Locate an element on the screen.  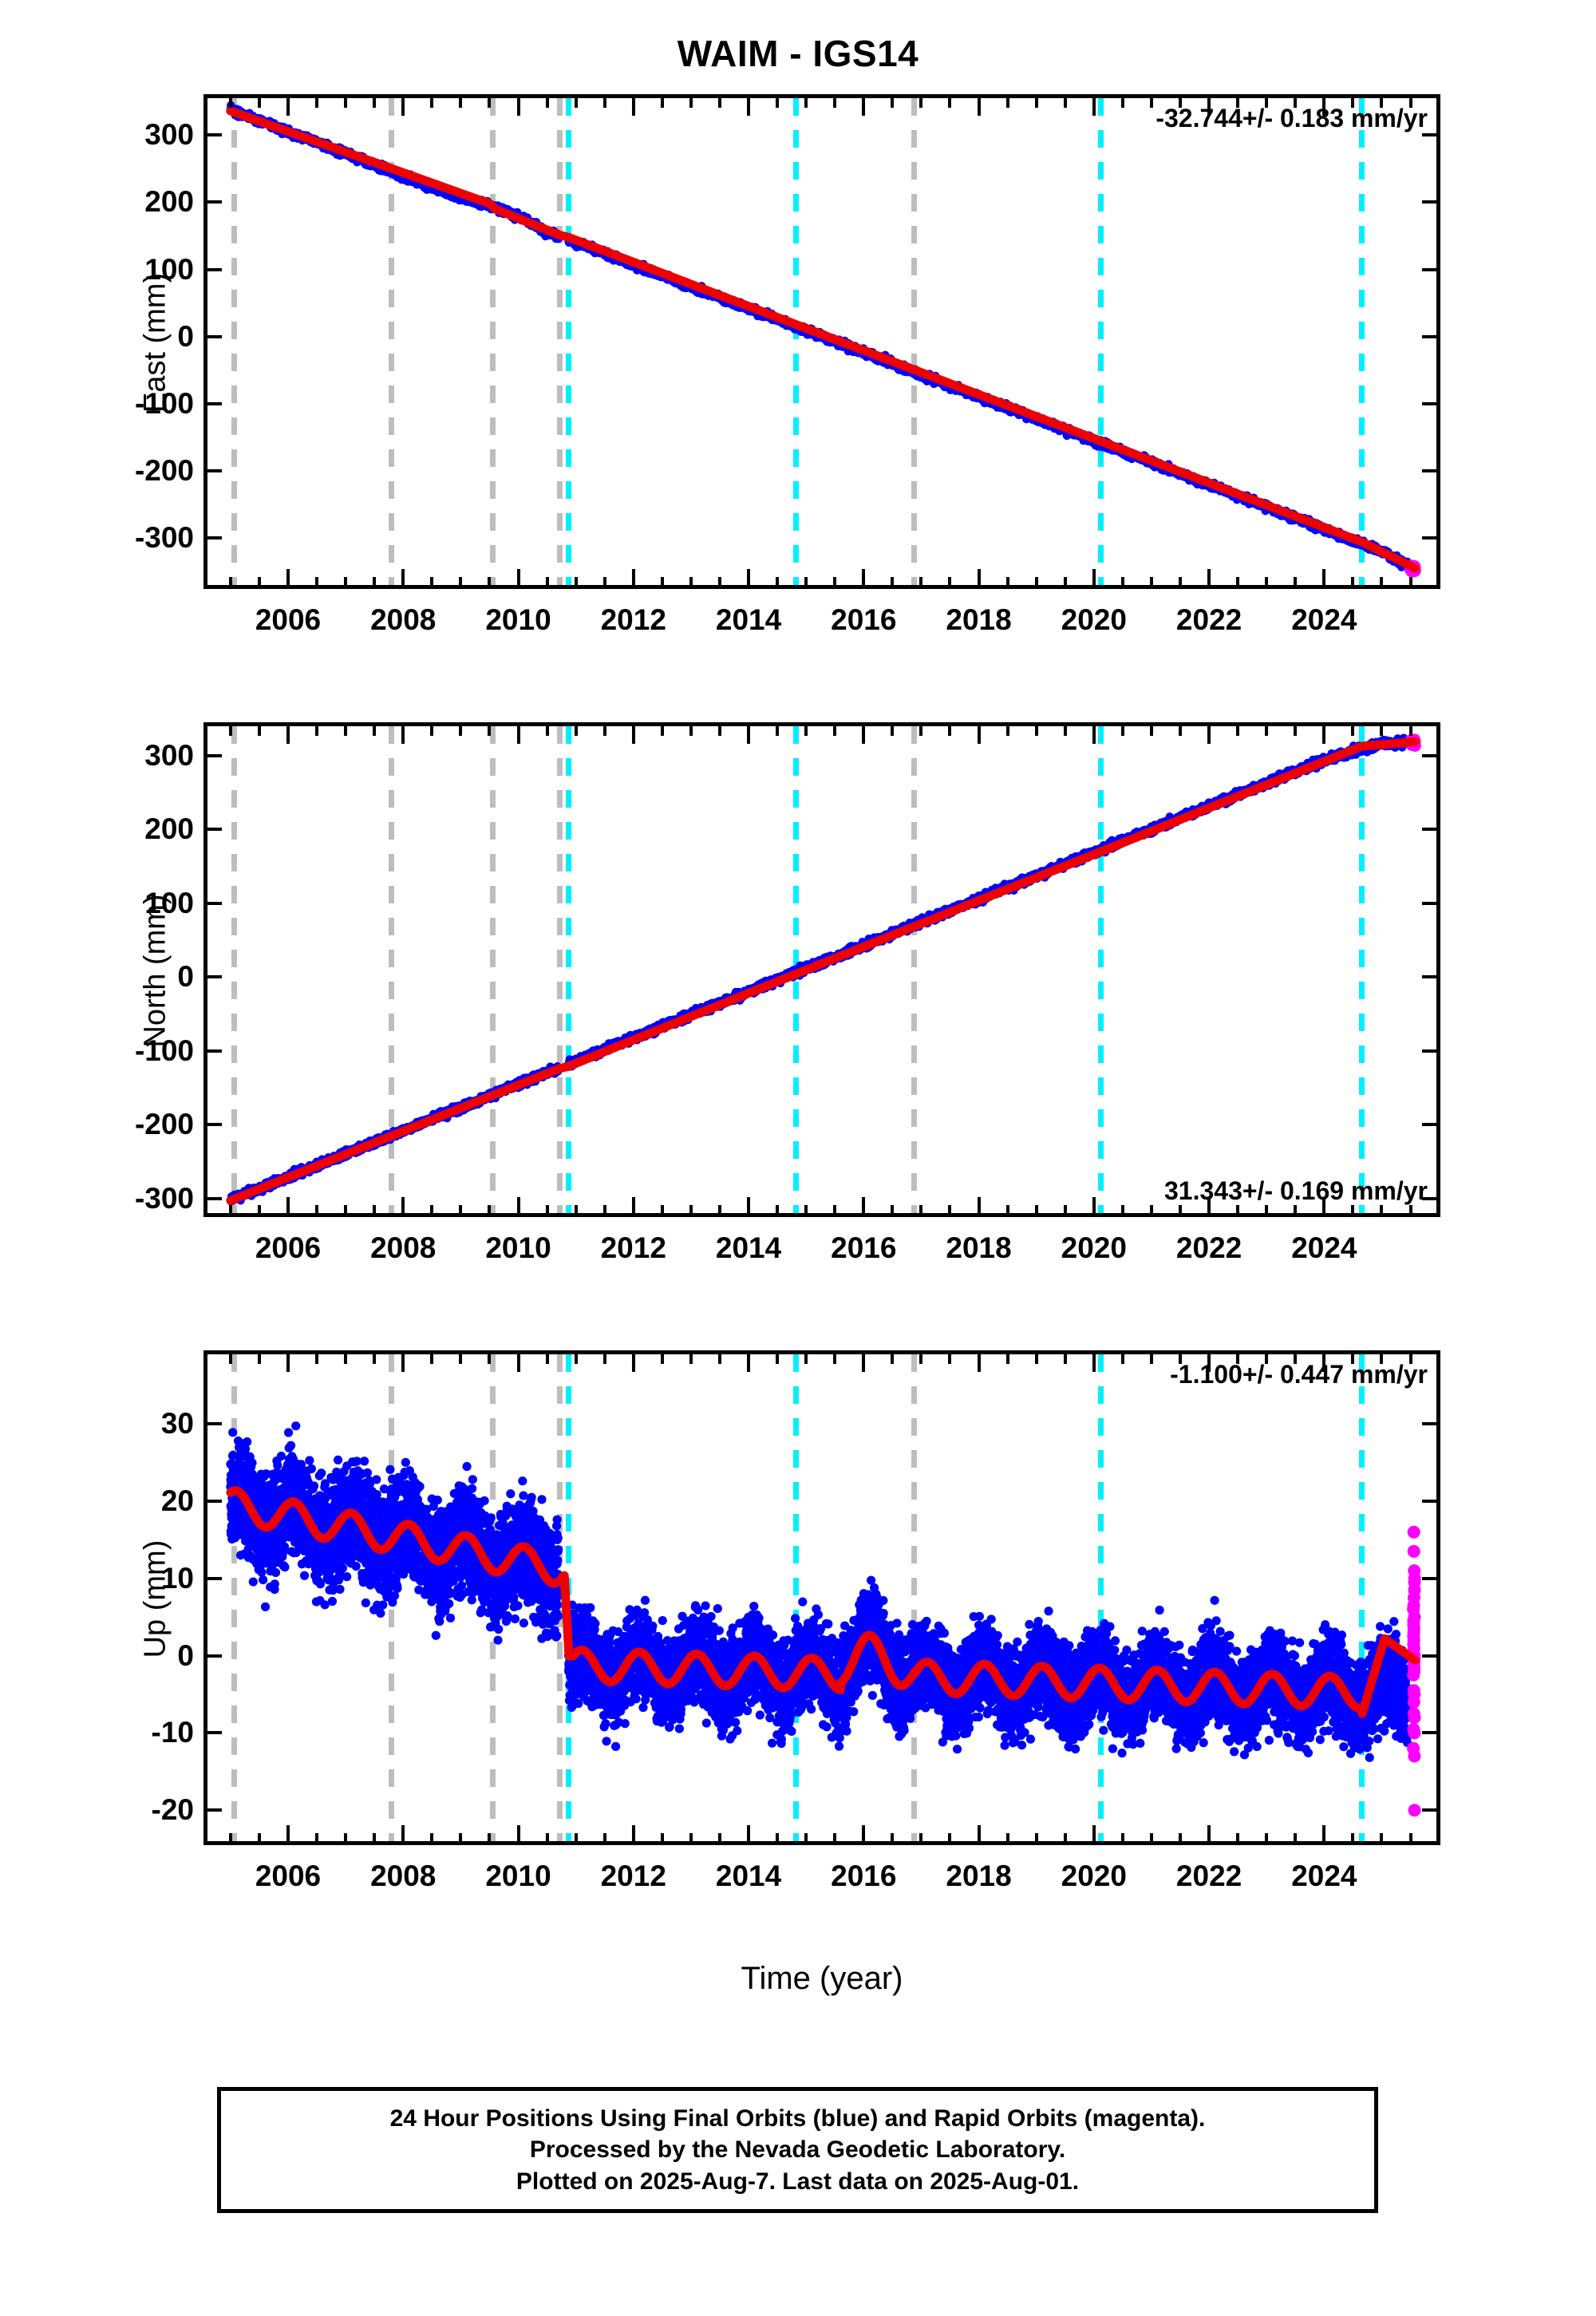
ytick-label: 0 is located at coordinates (114, 337).